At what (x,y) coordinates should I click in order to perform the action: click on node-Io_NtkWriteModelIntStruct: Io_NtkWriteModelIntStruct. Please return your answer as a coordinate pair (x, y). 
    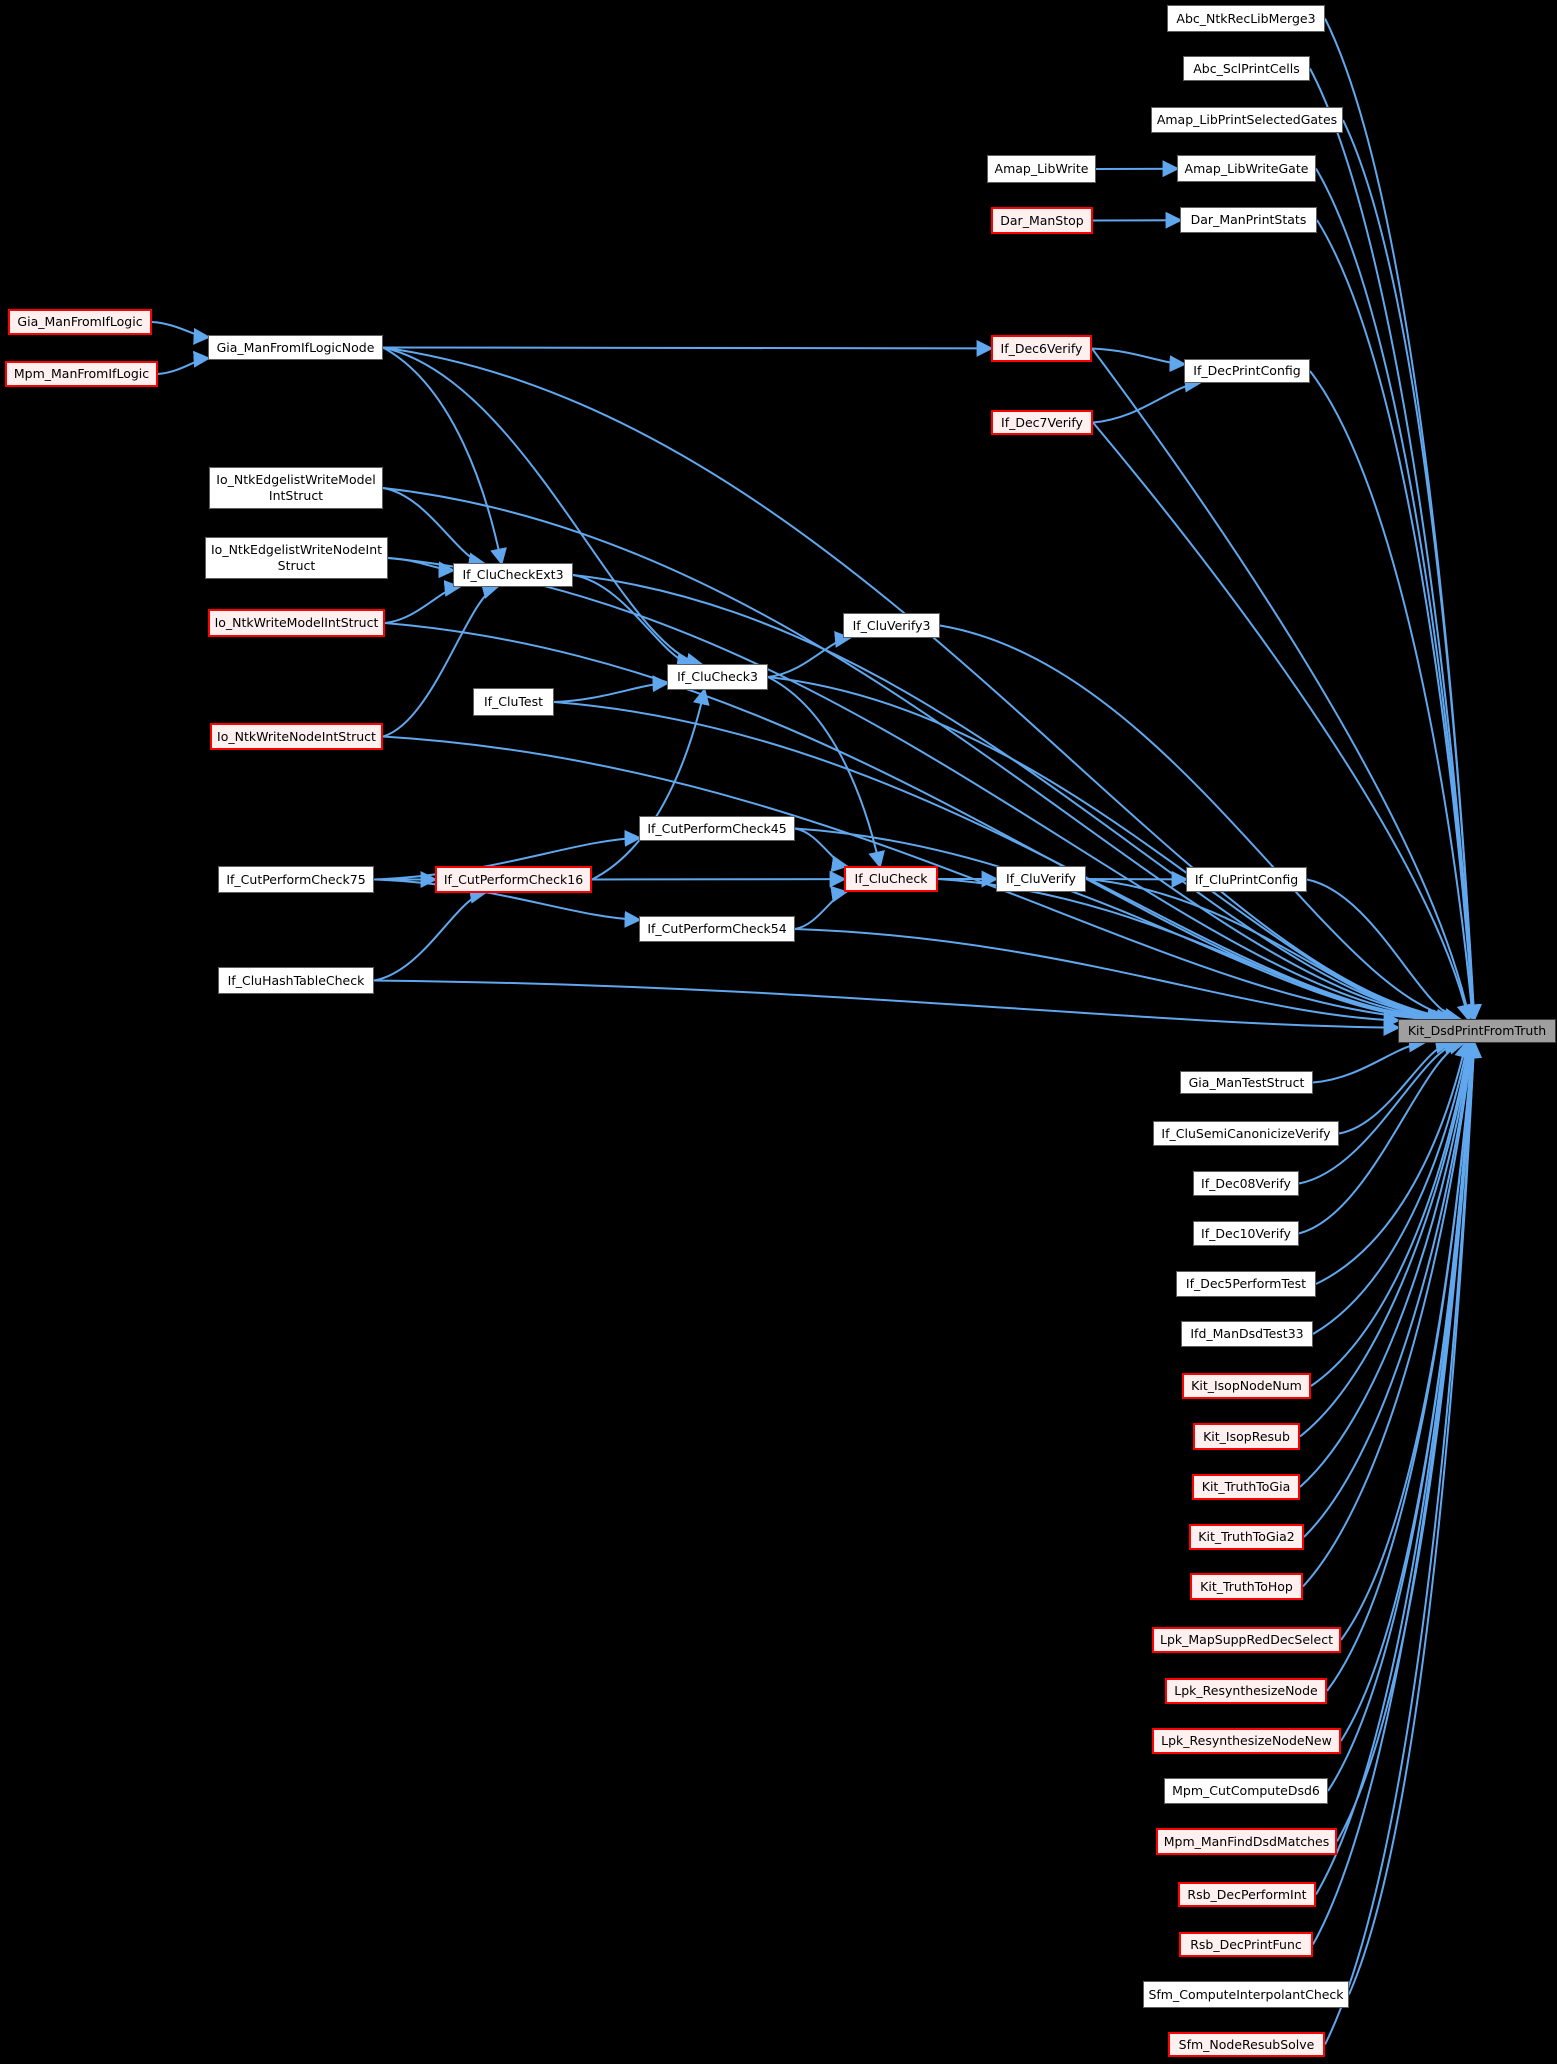
    Looking at the image, I should click on (296, 623).